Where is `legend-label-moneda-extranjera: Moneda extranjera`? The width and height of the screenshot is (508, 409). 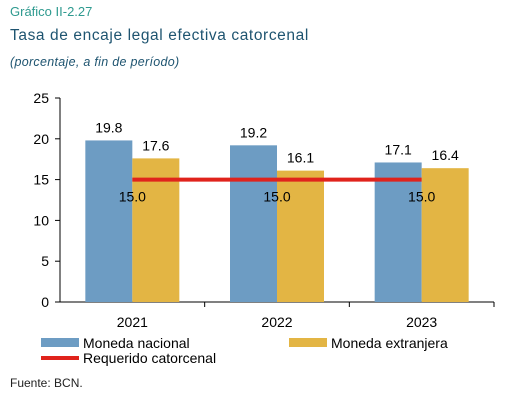 legend-label-moneda-extranjera: Moneda extranjera is located at coordinates (389, 343).